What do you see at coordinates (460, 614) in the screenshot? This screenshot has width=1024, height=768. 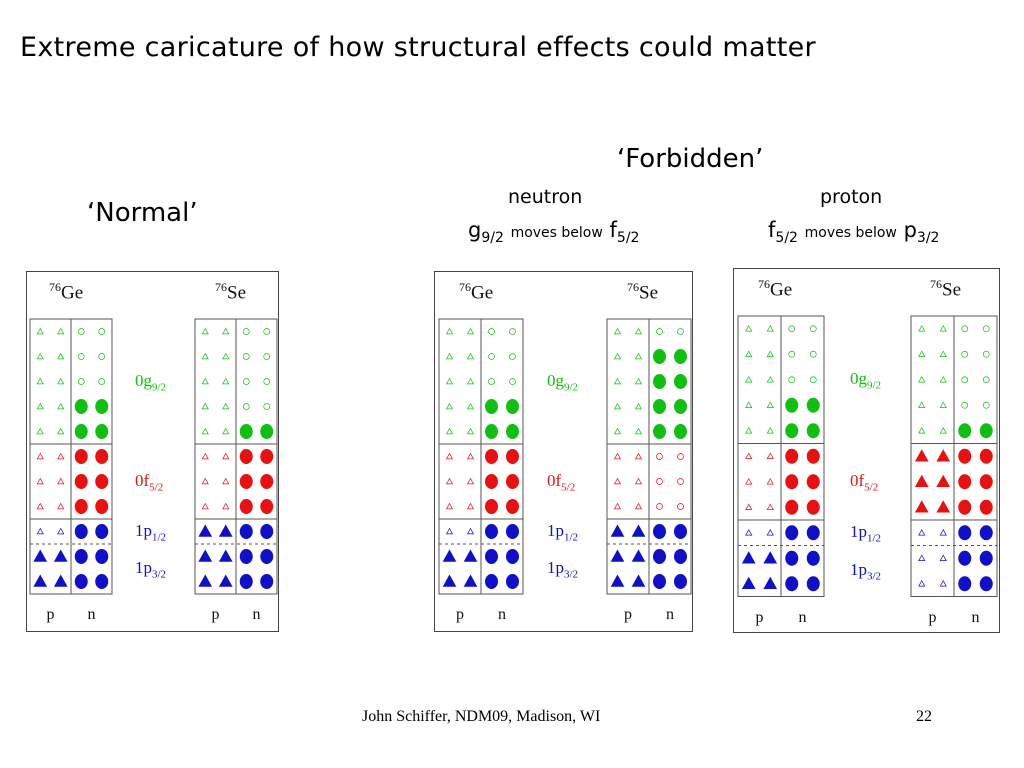 I see `proton-column-label: p` at bounding box center [460, 614].